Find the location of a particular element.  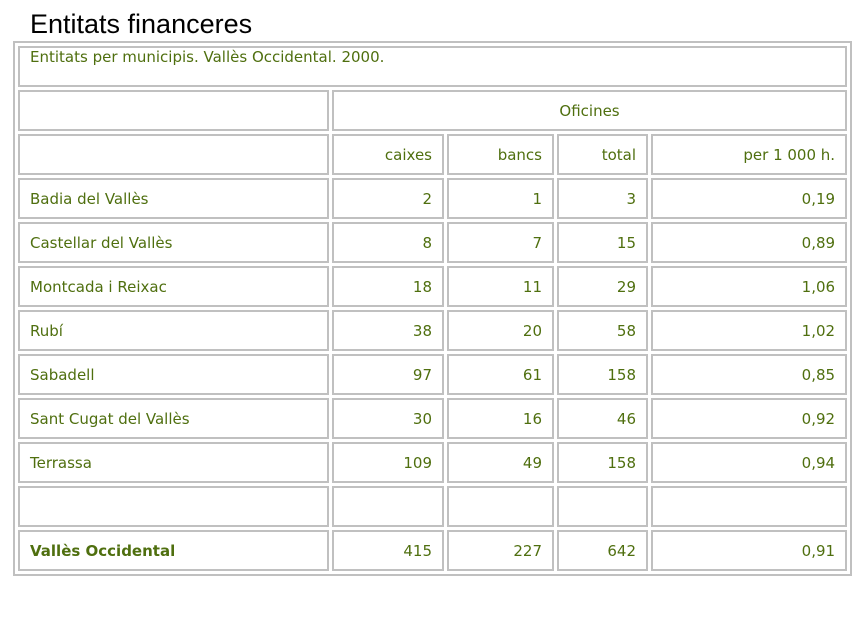

table-row: Sant Cugat del Vallès 30 16 46 0,92 is located at coordinates (433, 418).